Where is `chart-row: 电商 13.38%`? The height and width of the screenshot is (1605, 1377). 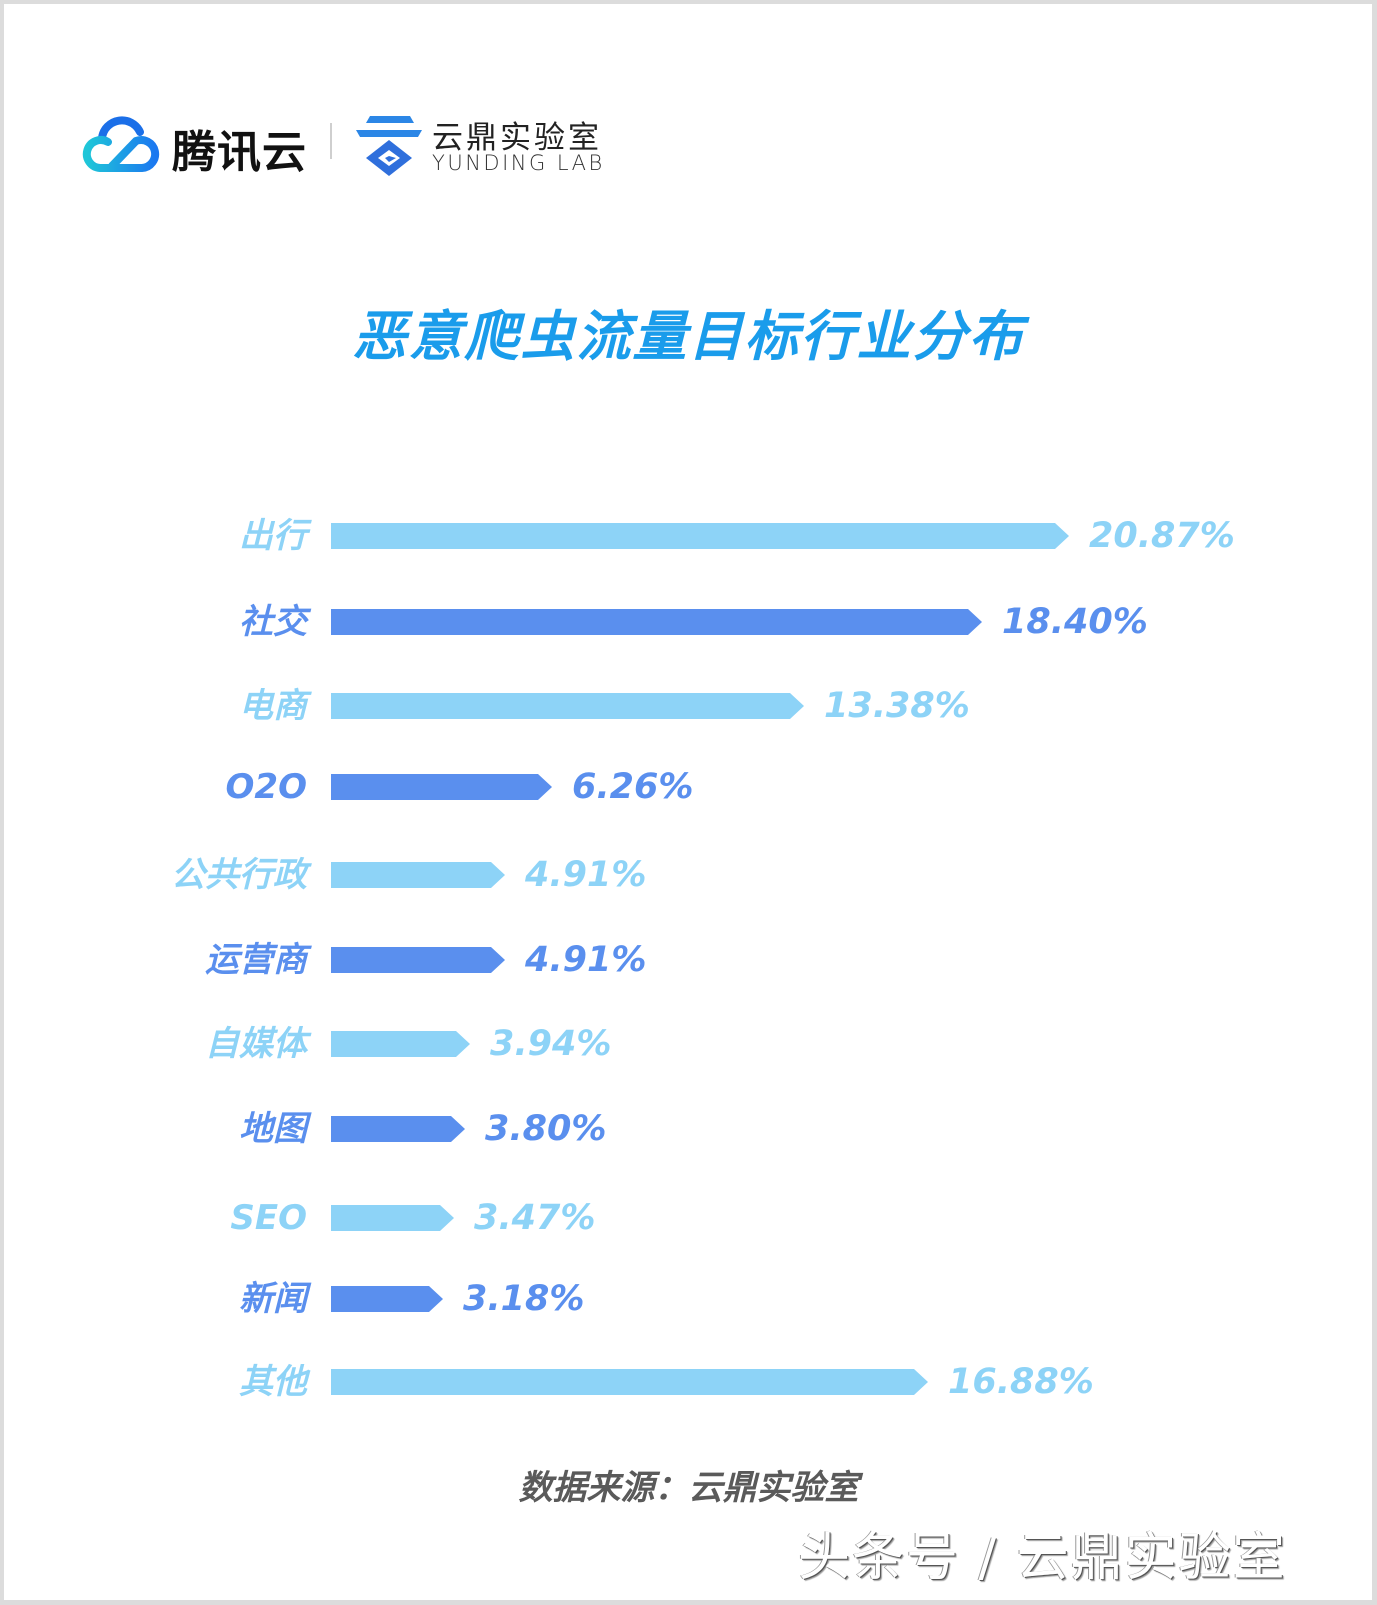
chart-row: 电商 13.38% is located at coordinates (688, 706).